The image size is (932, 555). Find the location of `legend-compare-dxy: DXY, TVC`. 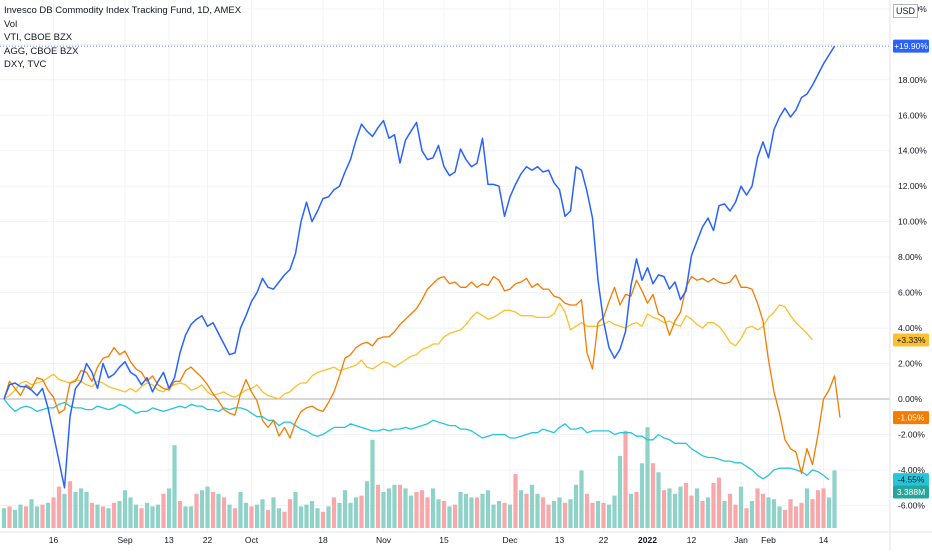

legend-compare-dxy: DXY, TVC is located at coordinates (25, 64).